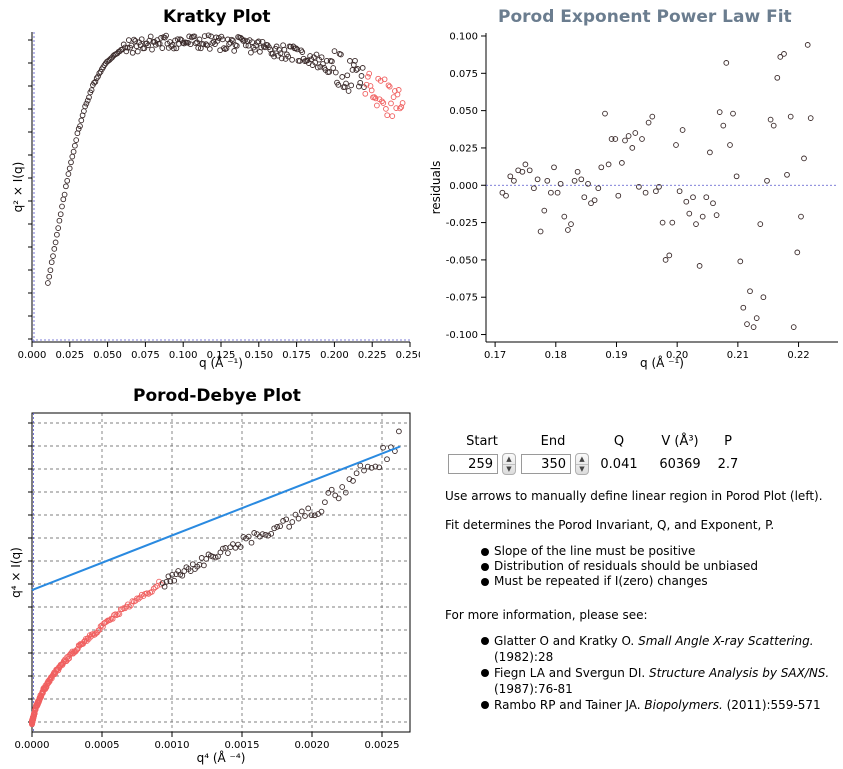 The width and height of the screenshot is (843, 769). What do you see at coordinates (680, 441) in the screenshot?
I see `v-label: V (Å³)` at bounding box center [680, 441].